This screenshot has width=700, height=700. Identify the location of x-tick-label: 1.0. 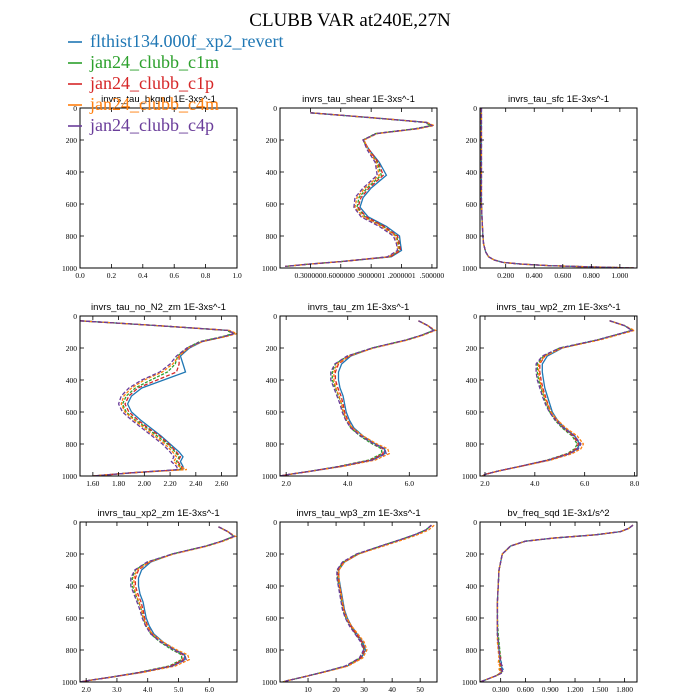
(237, 275).